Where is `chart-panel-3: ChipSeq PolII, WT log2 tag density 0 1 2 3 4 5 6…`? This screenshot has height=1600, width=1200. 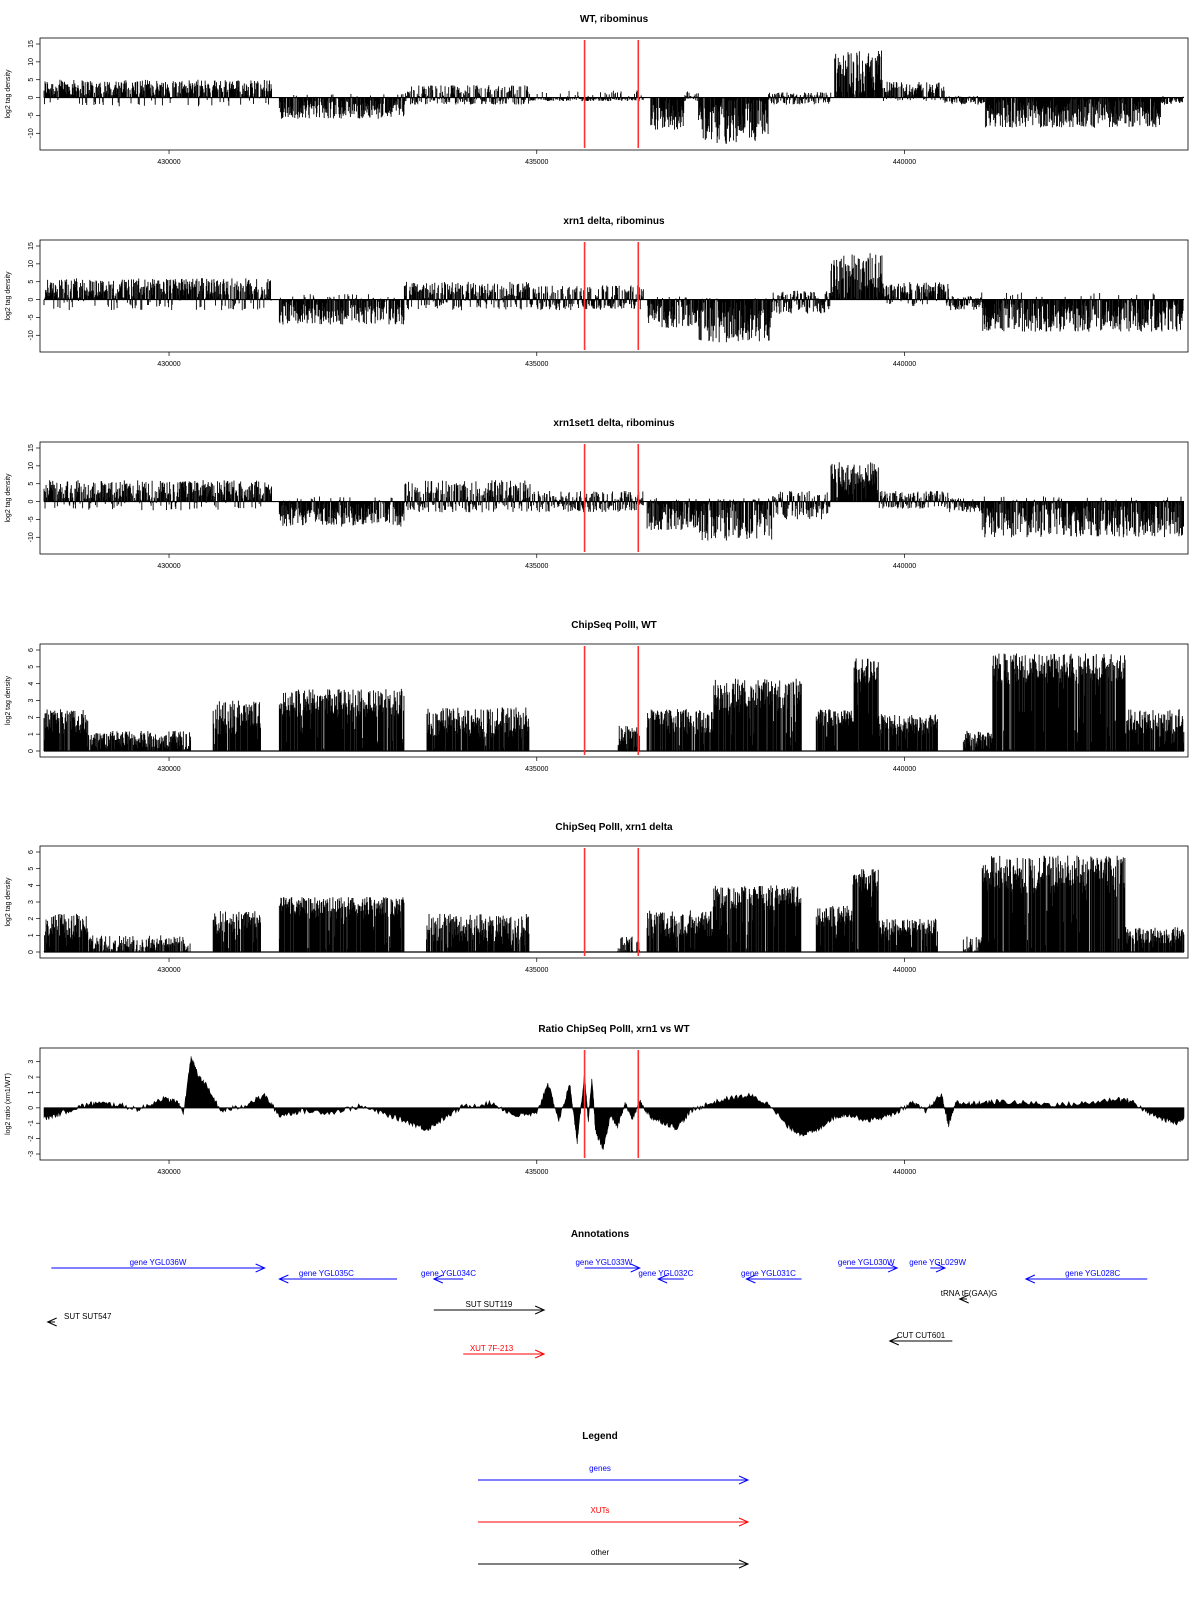 chart-panel-3: ChipSeq PolII, WT log2 tag density 0 1 2 3 4 5 6… is located at coordinates (597, 696).